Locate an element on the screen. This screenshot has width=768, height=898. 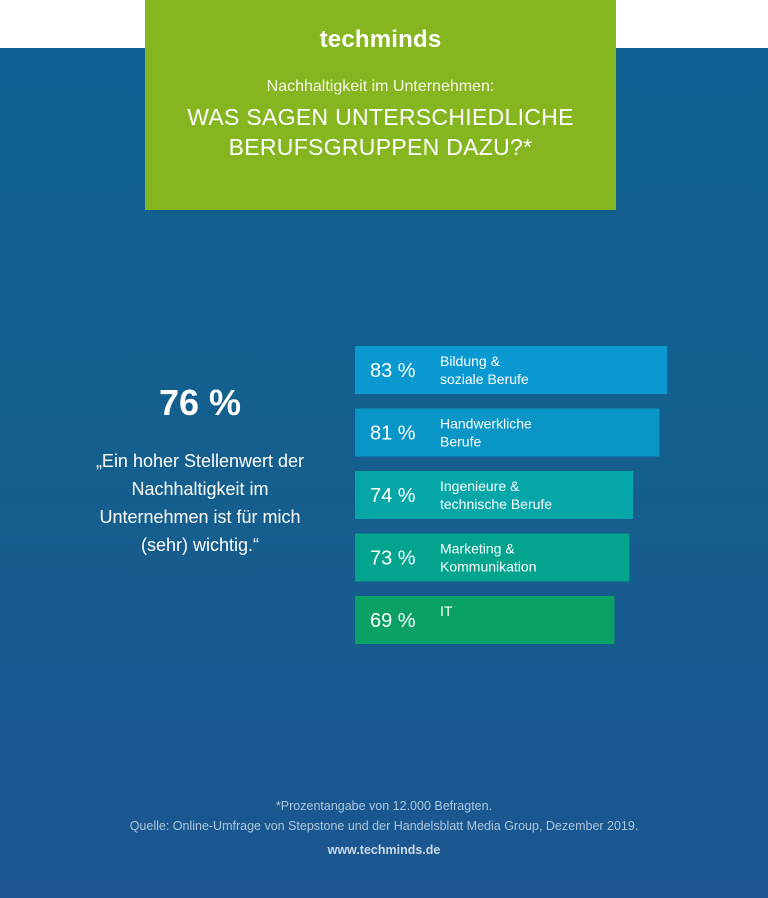
bar-category-label: Kommunikation is located at coordinates (488, 567).